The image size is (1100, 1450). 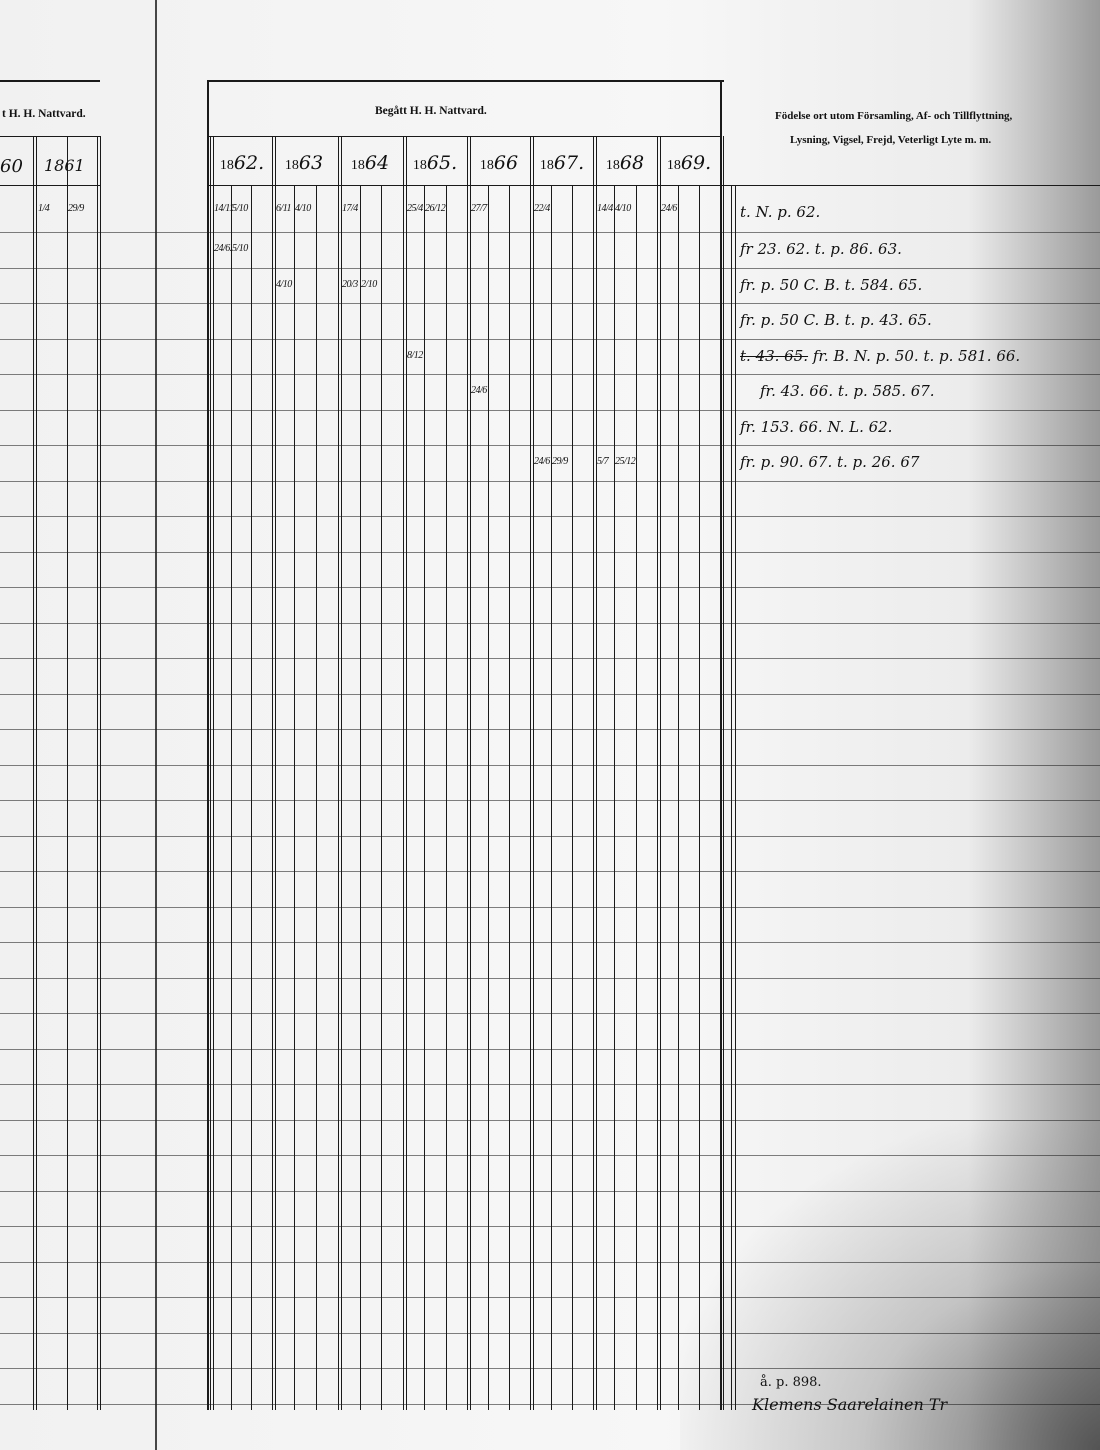 I want to click on date-entry: 2/10, so click(x=369, y=284).